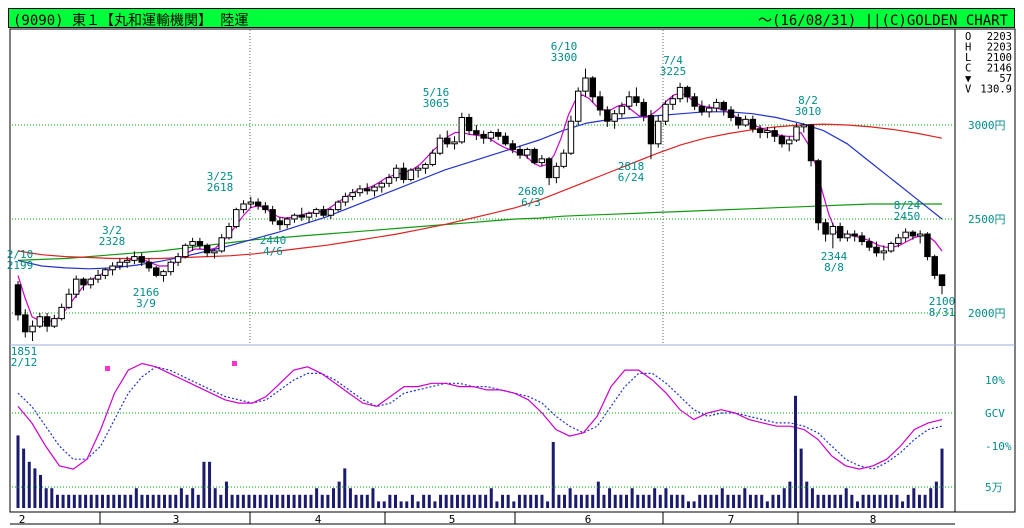  I want to click on month-label: 3, so click(176, 519).